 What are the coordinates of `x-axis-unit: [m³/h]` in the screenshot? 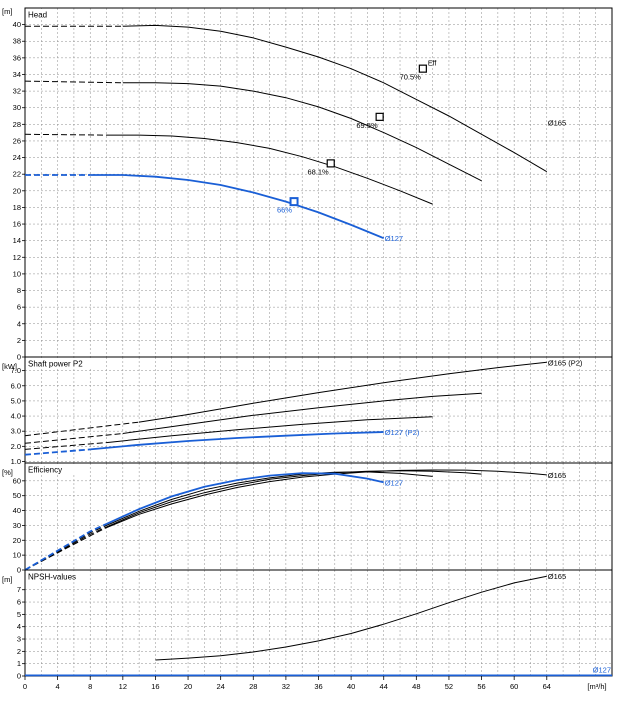 It's located at (596, 686).